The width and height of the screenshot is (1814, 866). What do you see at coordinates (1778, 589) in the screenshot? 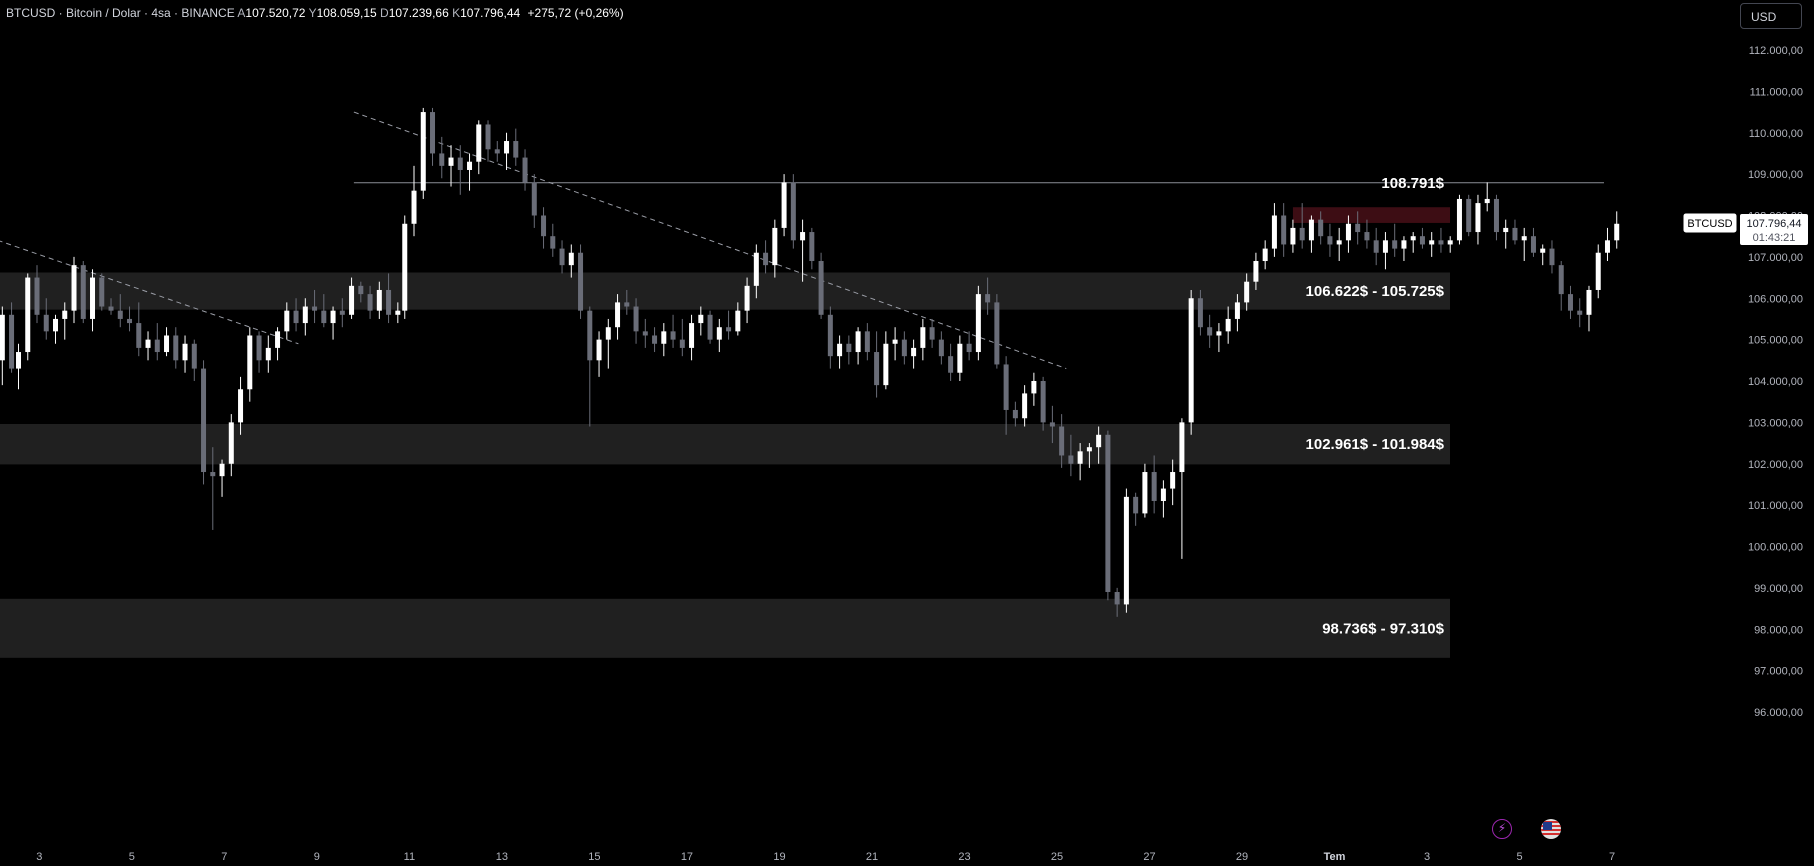
I see `y-tick-label: 99.000,00` at bounding box center [1778, 589].